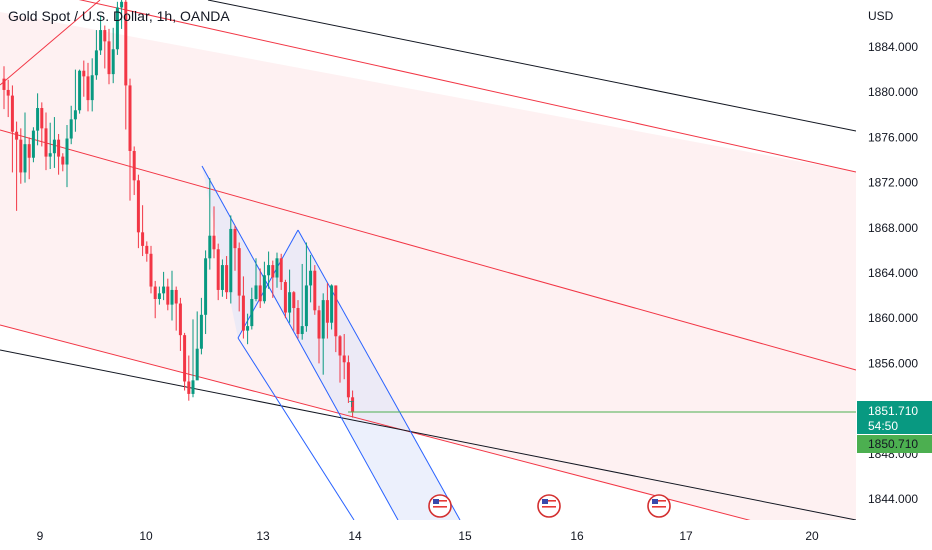  I want to click on previous-price-value: 1850.710, so click(893, 444).